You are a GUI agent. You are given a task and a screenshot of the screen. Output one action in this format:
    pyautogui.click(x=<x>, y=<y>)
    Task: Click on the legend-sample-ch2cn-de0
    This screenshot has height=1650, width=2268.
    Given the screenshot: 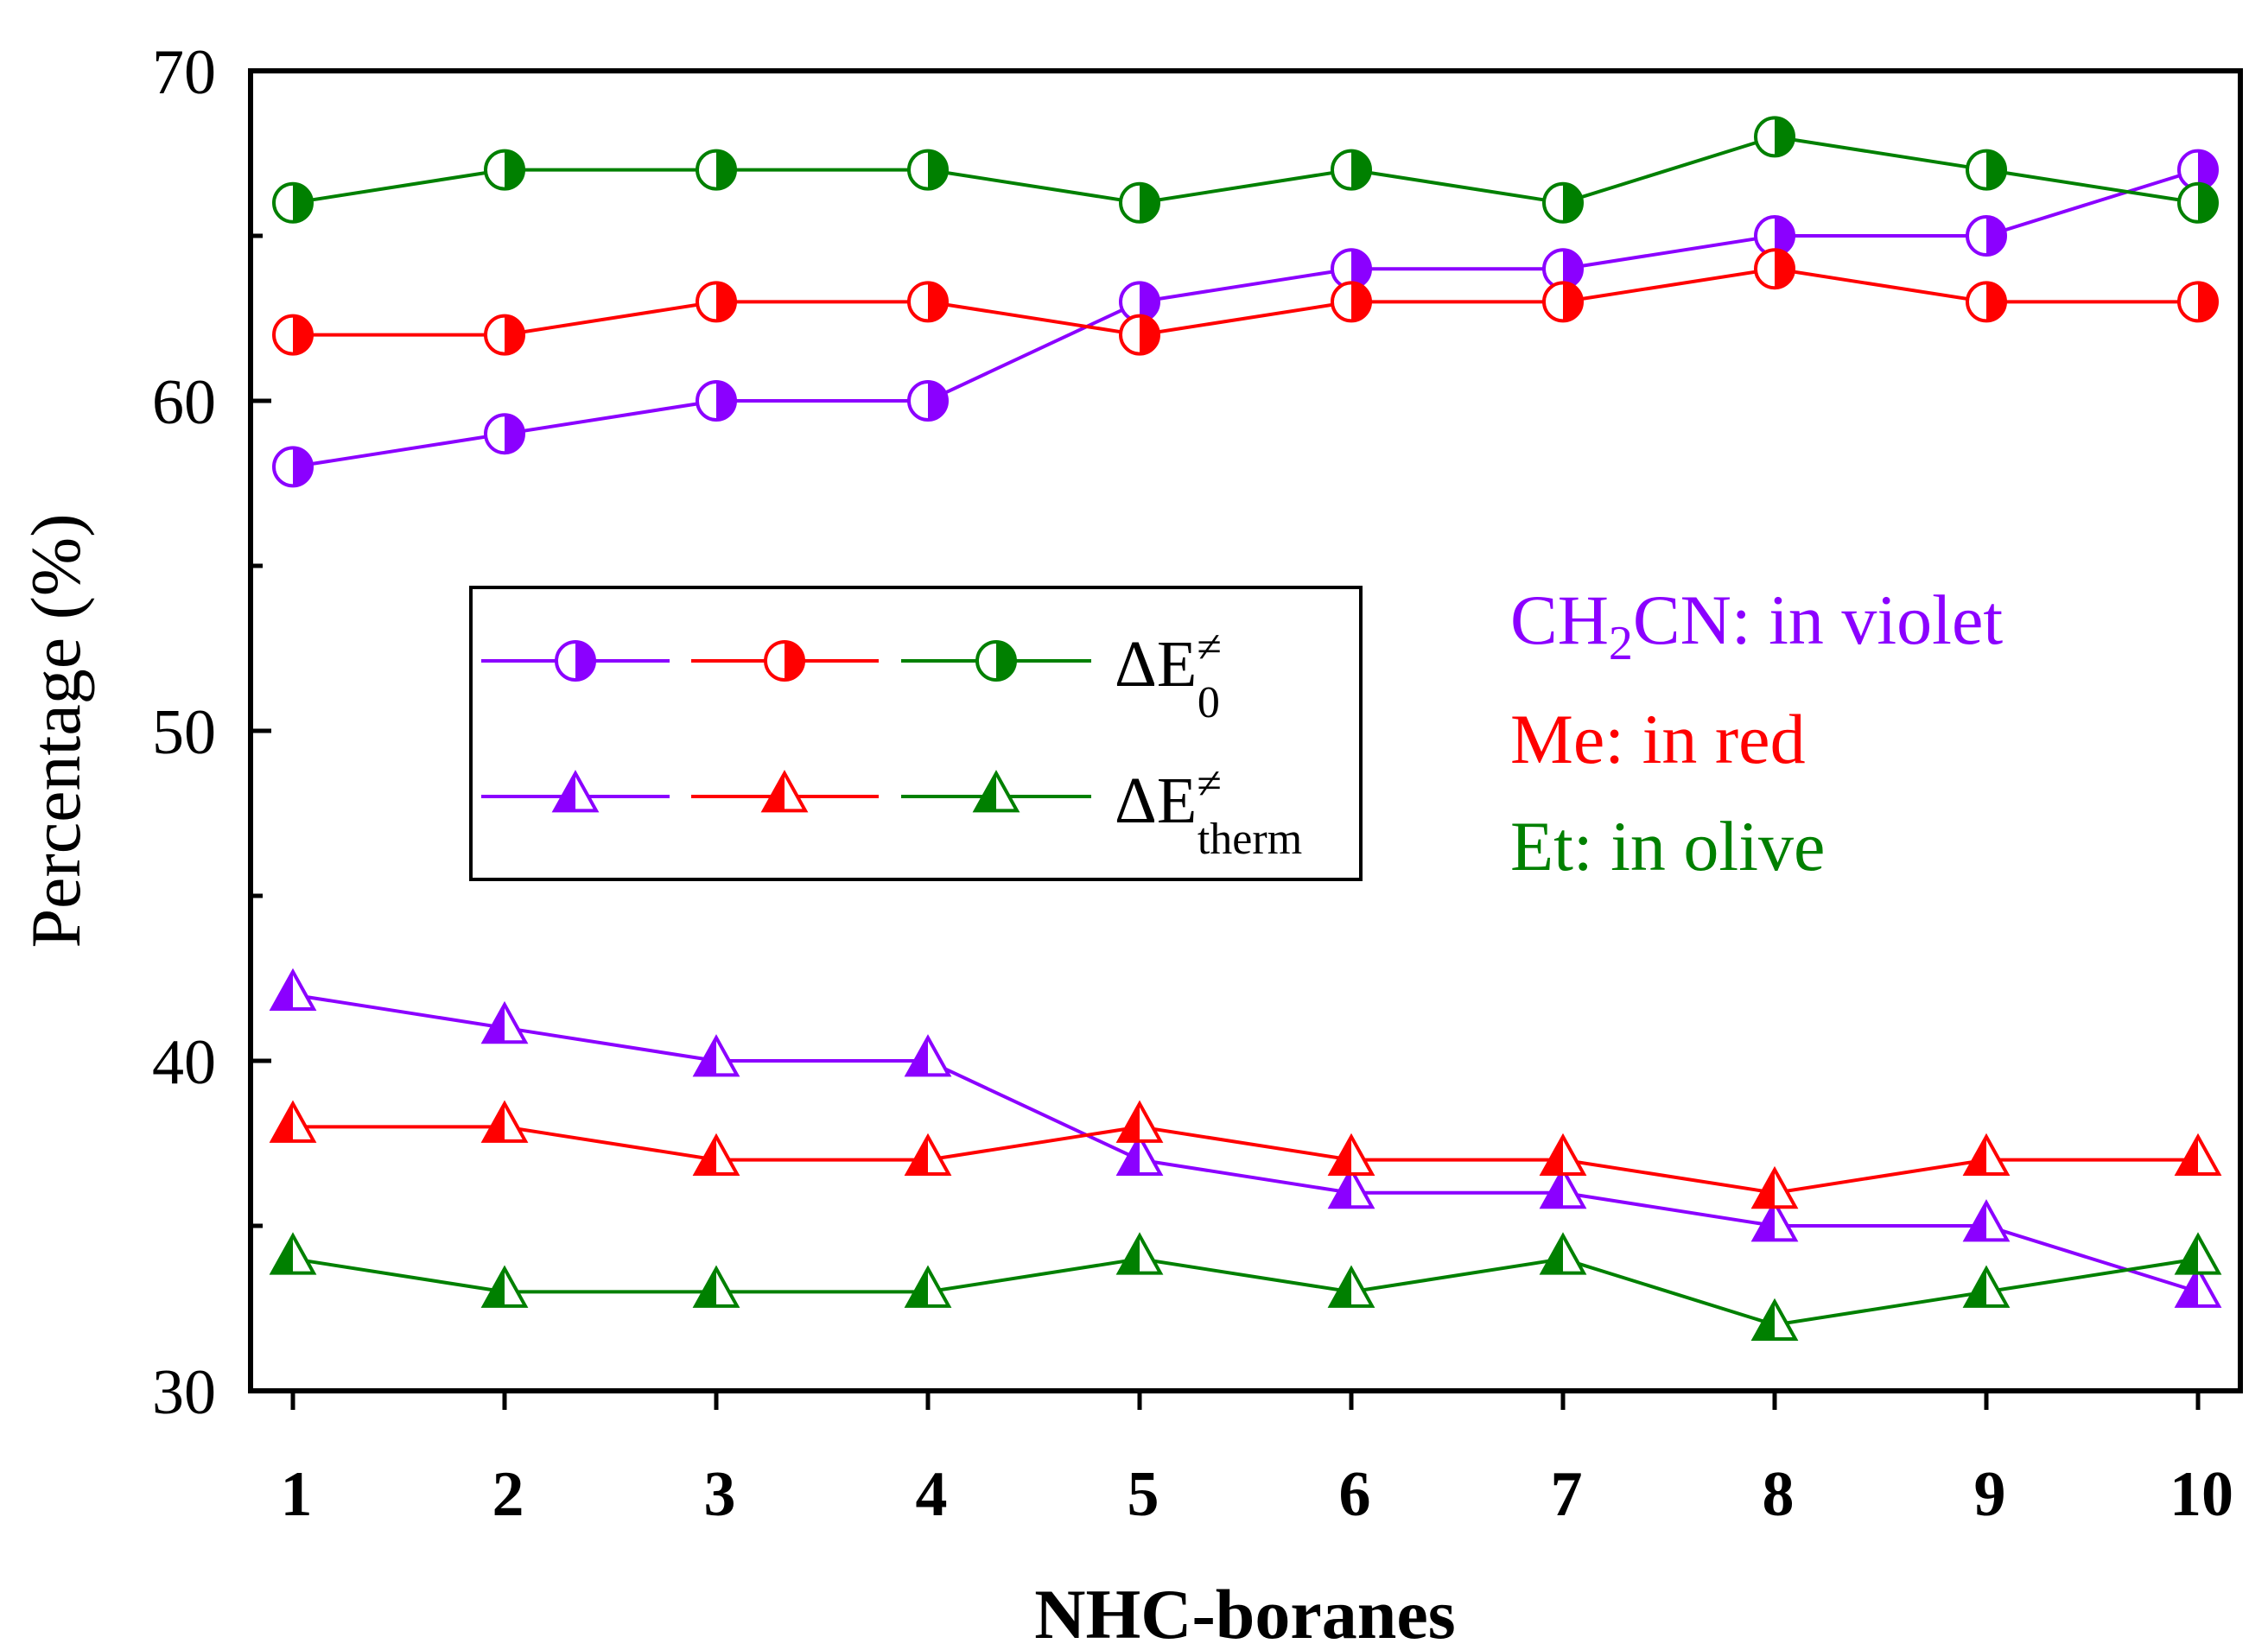 What is the action you would take?
    pyautogui.click(x=575, y=661)
    